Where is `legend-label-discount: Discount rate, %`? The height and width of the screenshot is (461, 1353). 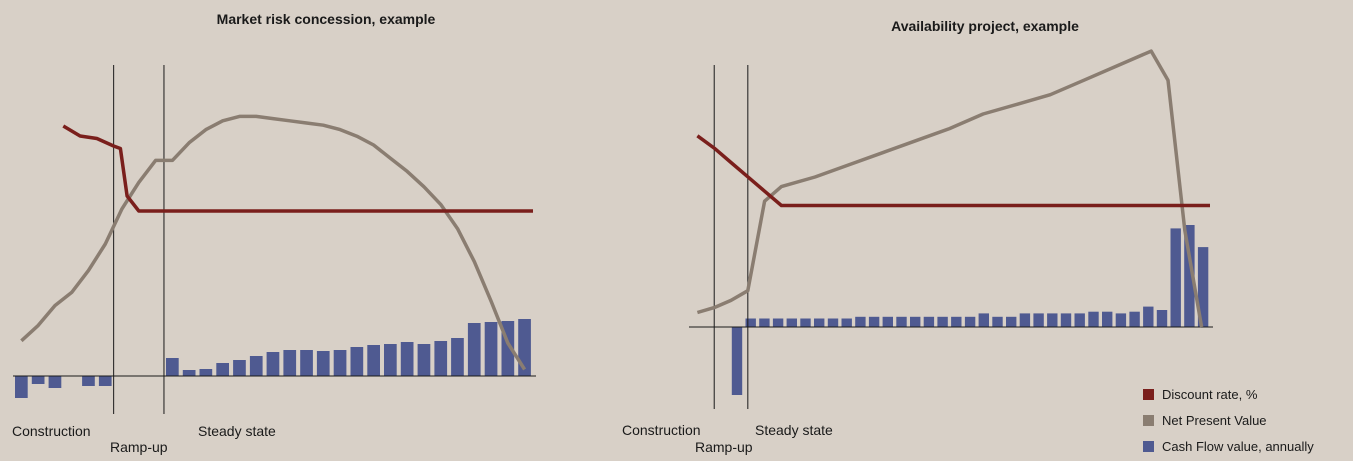 legend-label-discount: Discount rate, % is located at coordinates (1210, 394).